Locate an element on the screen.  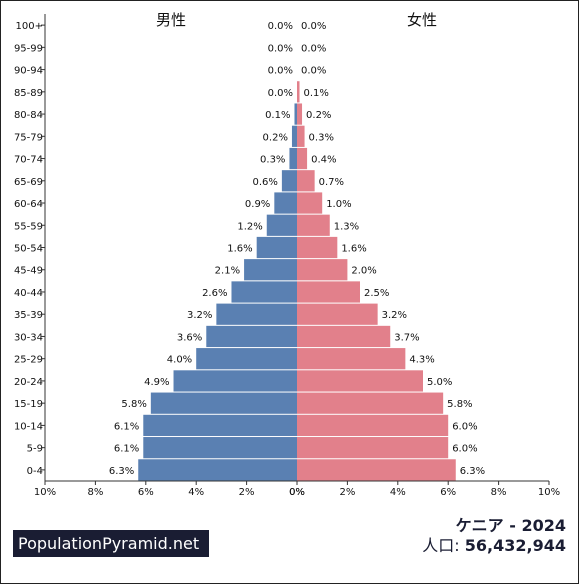
age-group-label: 25-29 is located at coordinates (28, 360).